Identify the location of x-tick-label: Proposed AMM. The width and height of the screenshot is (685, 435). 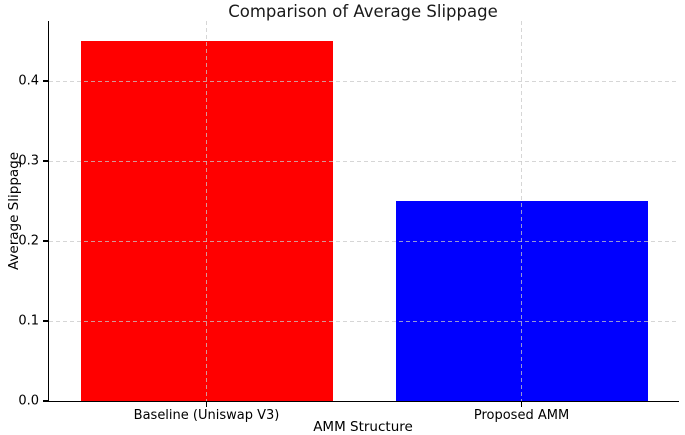
(521, 415).